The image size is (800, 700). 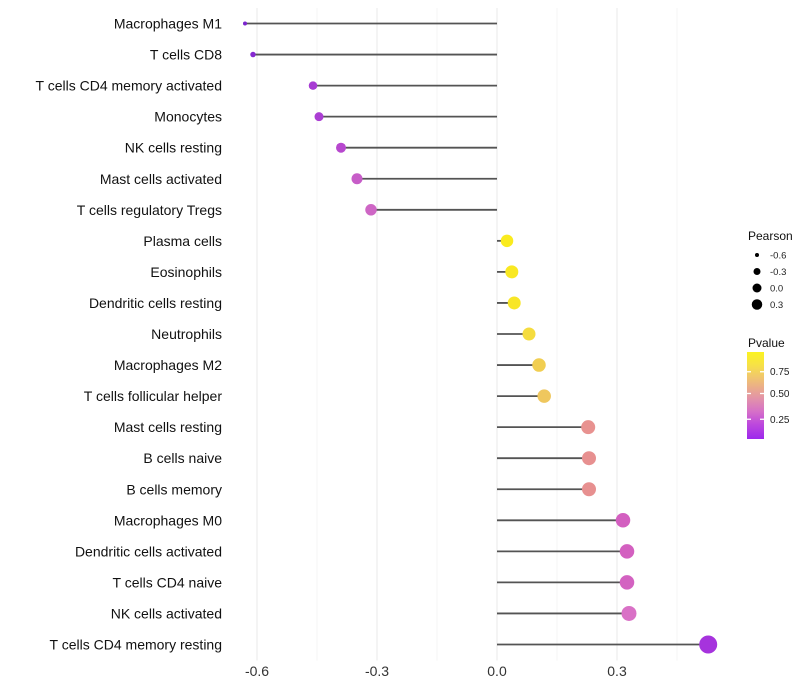 I want to click on row-label-9: Dendritic cells resting, so click(x=155, y=303).